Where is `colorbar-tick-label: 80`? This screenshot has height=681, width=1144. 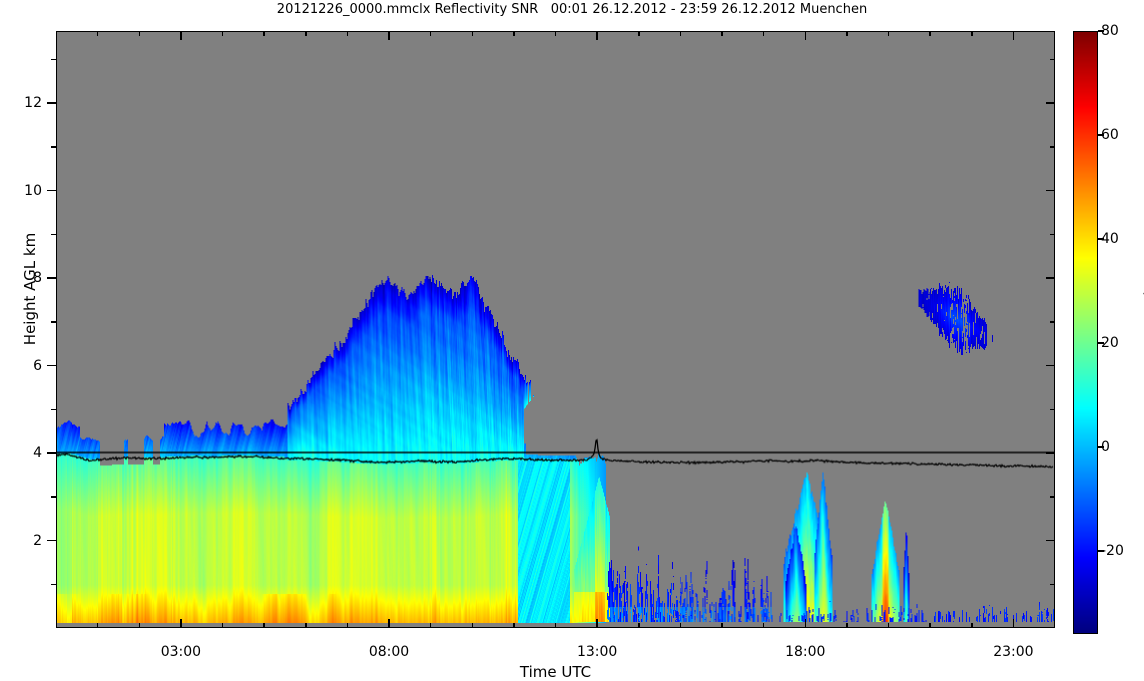 colorbar-tick-label: 80 is located at coordinates (1110, 31).